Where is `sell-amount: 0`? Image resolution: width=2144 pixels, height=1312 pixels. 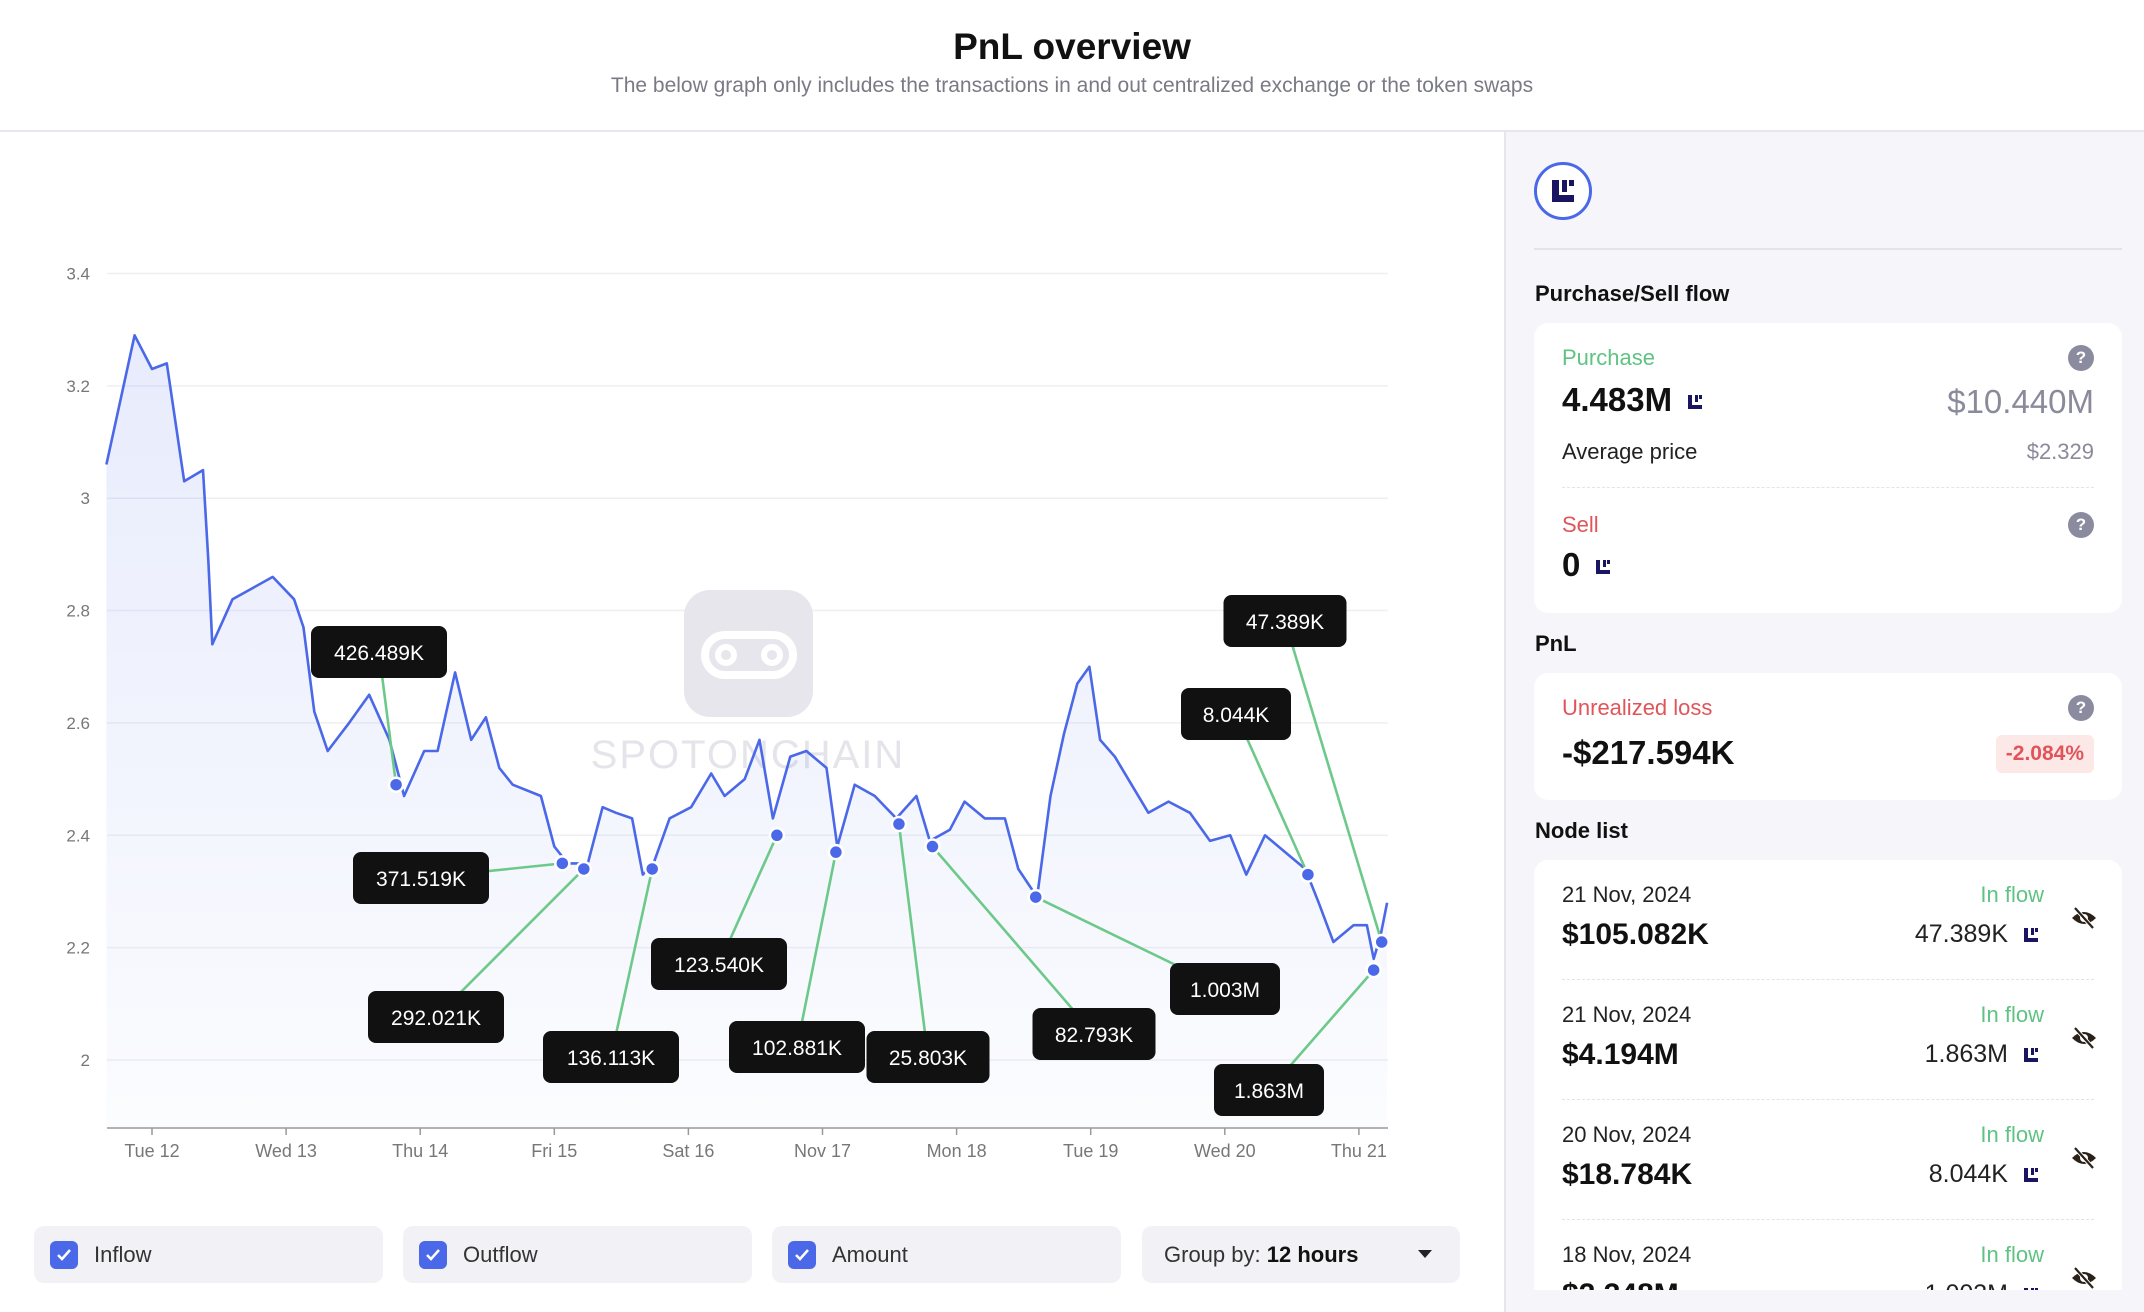 sell-amount: 0 is located at coordinates (1571, 564).